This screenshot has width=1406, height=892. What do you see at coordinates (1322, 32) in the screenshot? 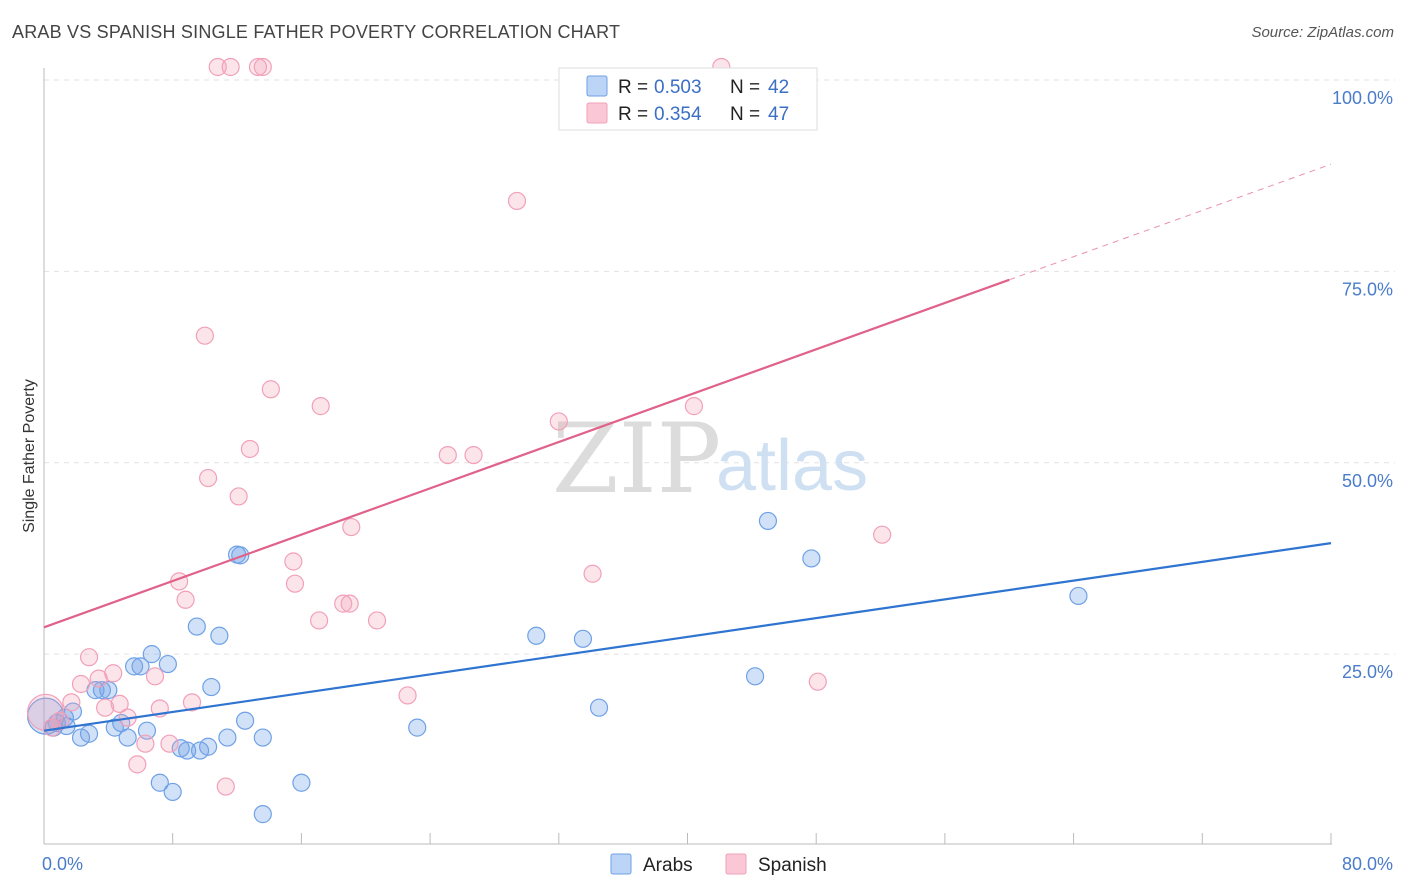
I see `chart-source: Source: ZipAtlas.com` at bounding box center [1322, 32].